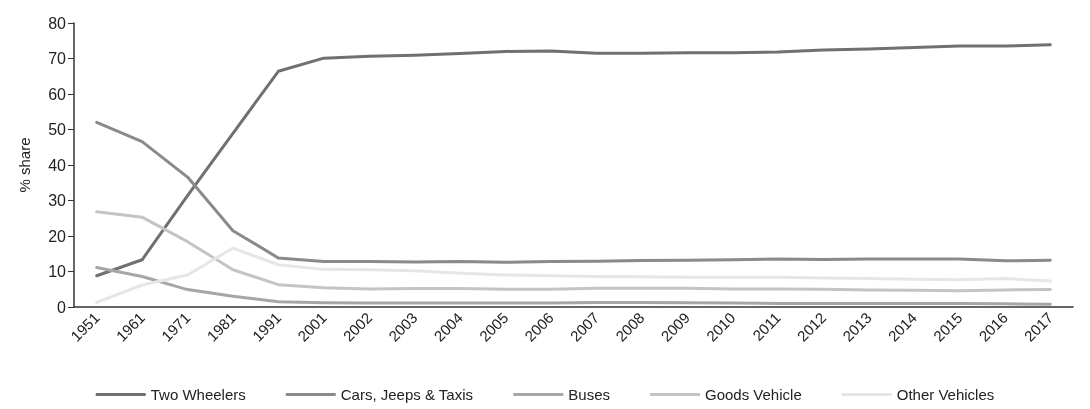  What do you see at coordinates (57, 23) in the screenshot?
I see `y-tick-label: 80` at bounding box center [57, 23].